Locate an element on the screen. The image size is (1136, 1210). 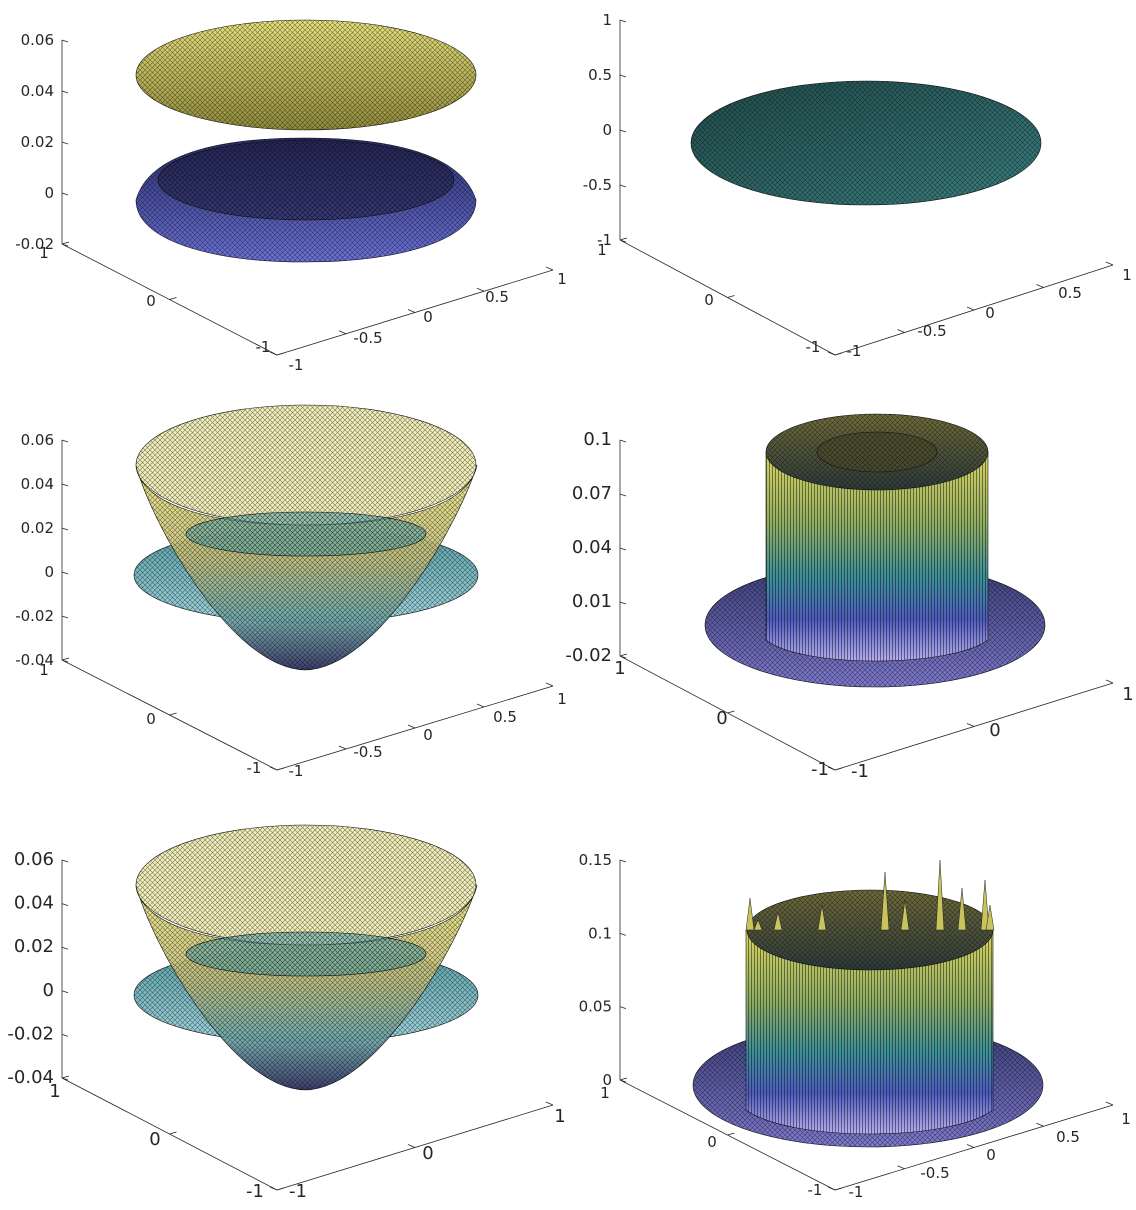
dome-inner-mesh is located at coordinates (306, 180).